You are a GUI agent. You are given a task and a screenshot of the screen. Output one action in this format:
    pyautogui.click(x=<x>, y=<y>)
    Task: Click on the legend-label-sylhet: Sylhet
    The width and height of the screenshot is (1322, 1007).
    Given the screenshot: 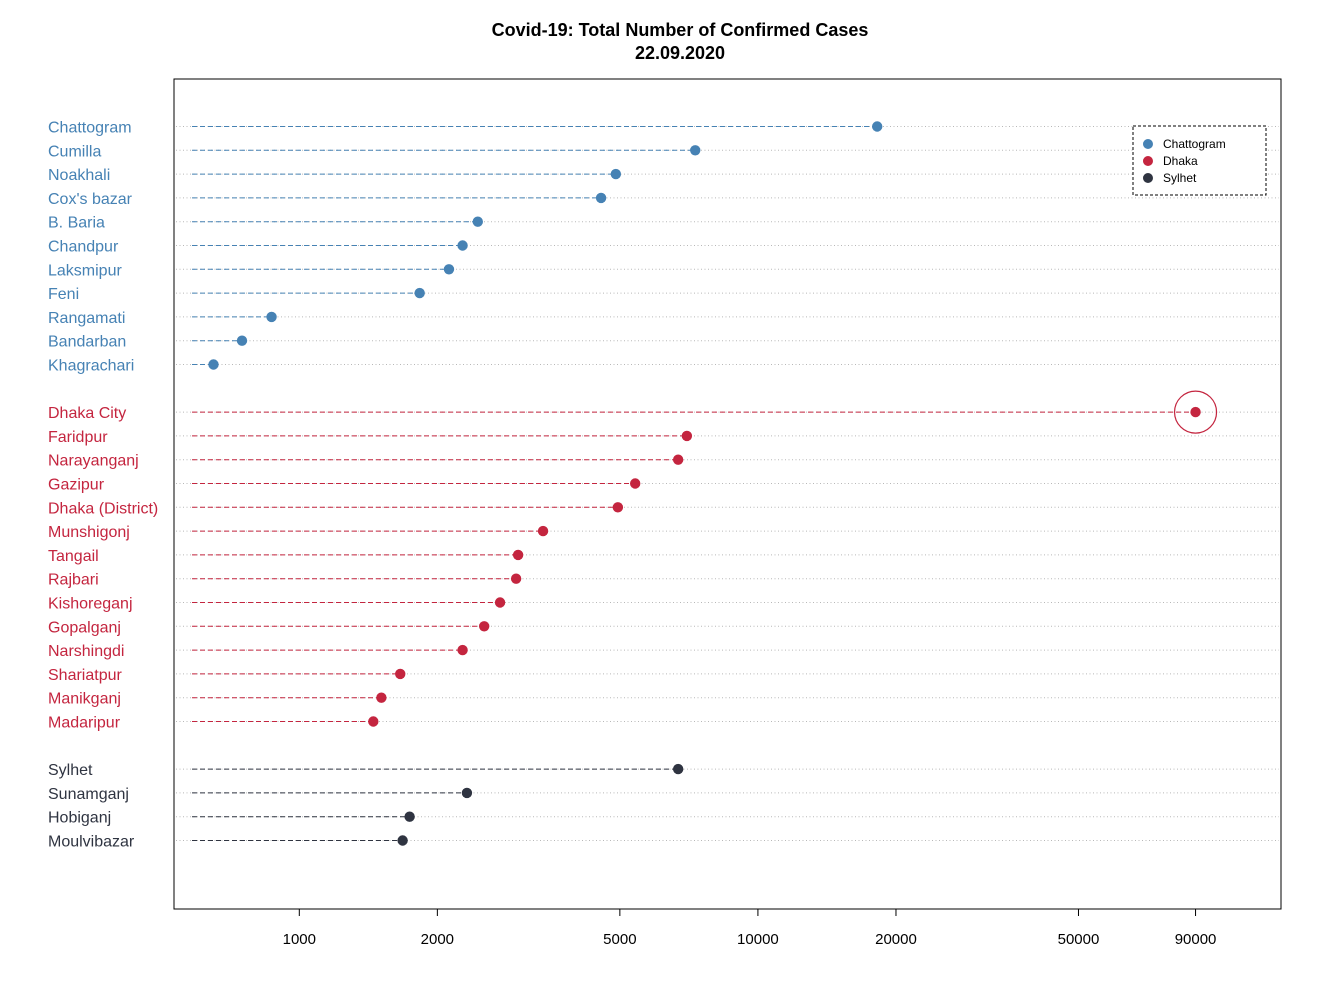 What is the action you would take?
    pyautogui.click(x=1180, y=178)
    